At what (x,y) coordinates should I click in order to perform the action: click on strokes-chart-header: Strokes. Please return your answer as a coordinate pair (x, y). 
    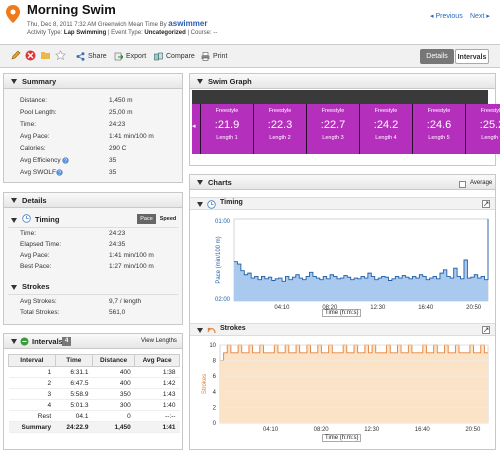
    Looking at the image, I should click on (342, 329).